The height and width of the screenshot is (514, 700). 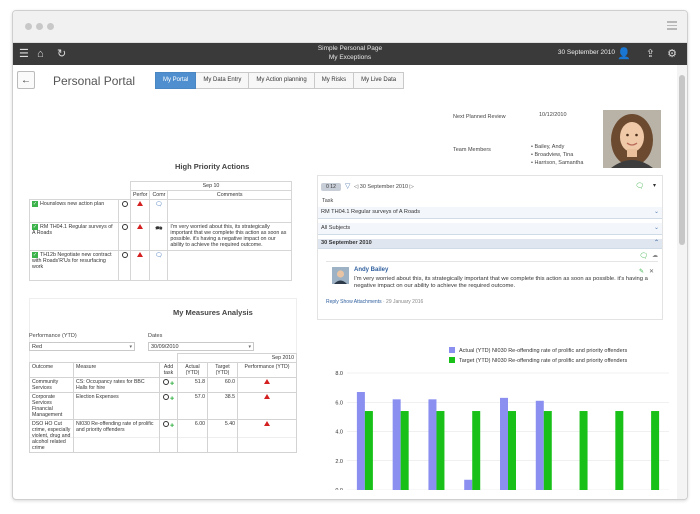 What do you see at coordinates (53, 336) in the screenshot?
I see `perf-label: Performance (YTD)` at bounding box center [53, 336].